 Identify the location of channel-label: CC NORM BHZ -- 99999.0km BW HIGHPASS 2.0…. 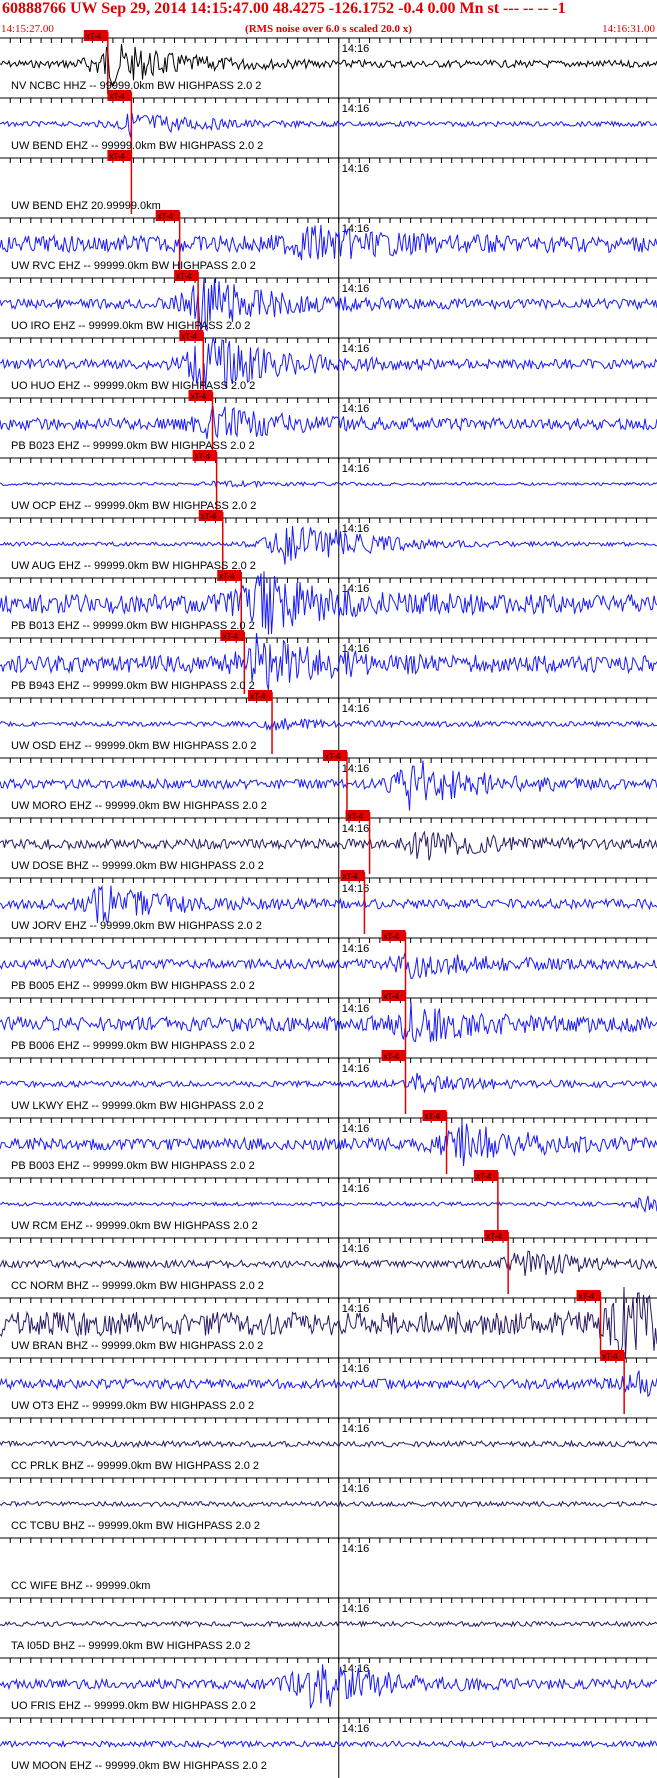
(137, 1286).